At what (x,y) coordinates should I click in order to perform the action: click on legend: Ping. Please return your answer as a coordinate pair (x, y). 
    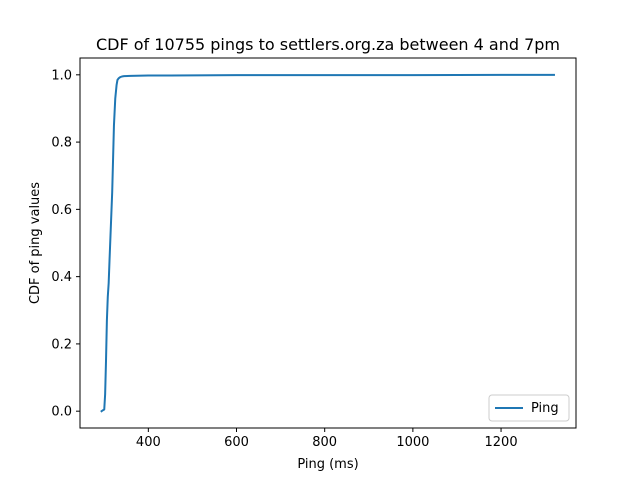
    Looking at the image, I should click on (529, 408).